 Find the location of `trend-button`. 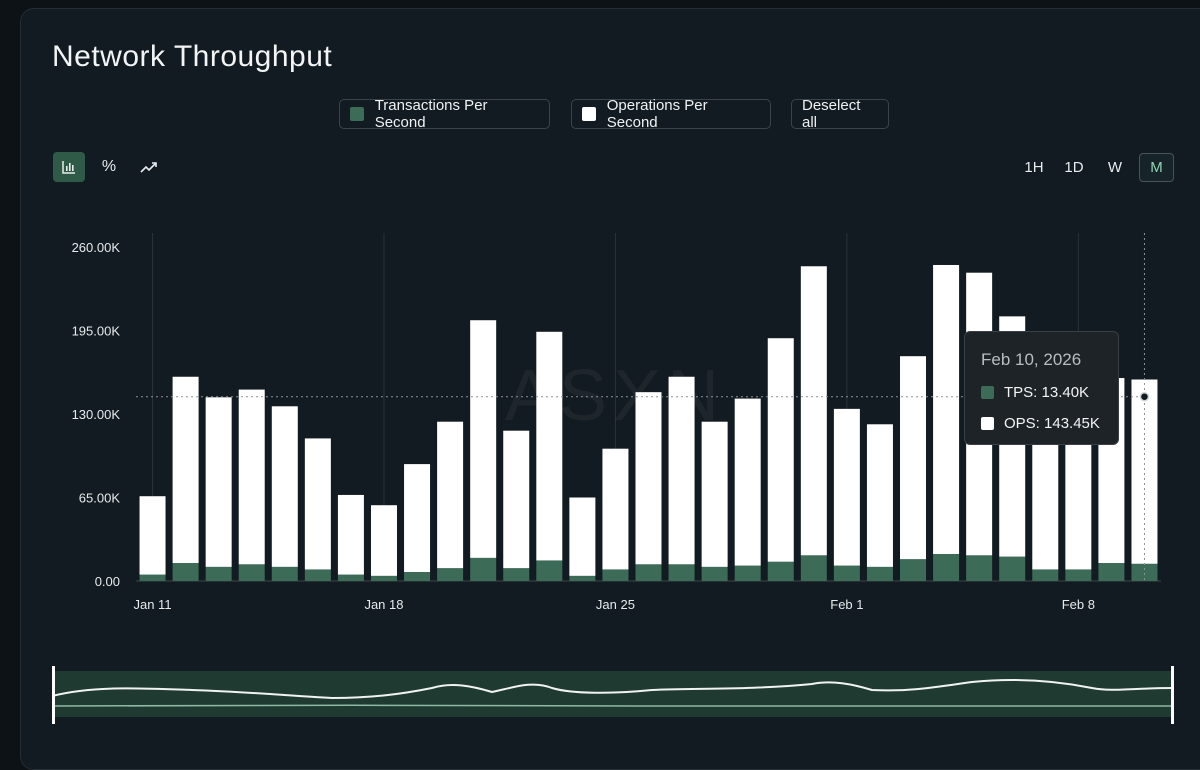

trend-button is located at coordinates (149, 167).